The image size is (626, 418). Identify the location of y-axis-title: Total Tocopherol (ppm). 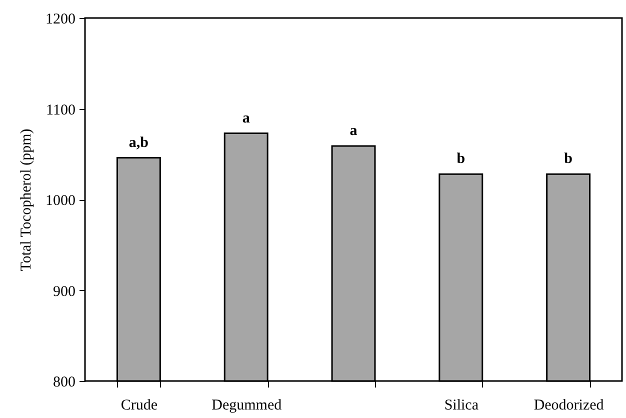
(26, 200).